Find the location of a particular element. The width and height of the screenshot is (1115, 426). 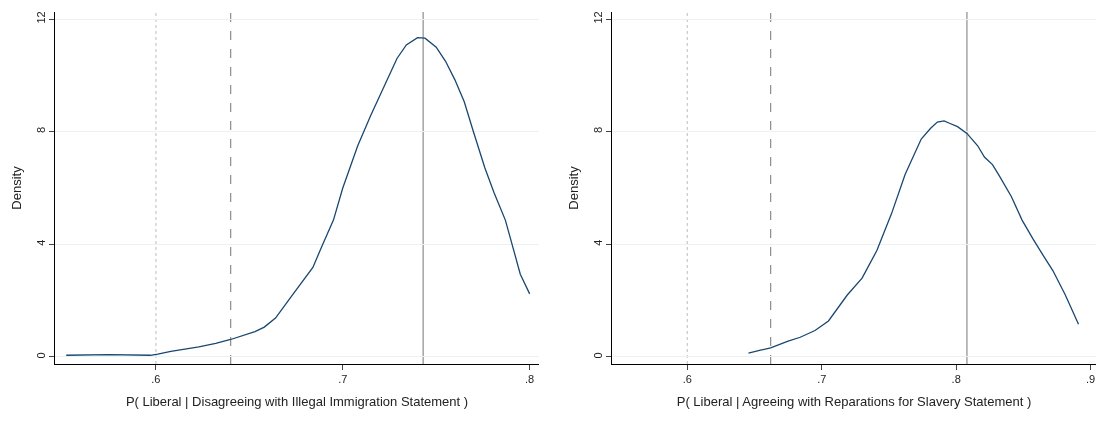

x-axis-title: P( Liberal | Agreeing with Reparations for Slavery Statement ) is located at coordinates (854, 401).